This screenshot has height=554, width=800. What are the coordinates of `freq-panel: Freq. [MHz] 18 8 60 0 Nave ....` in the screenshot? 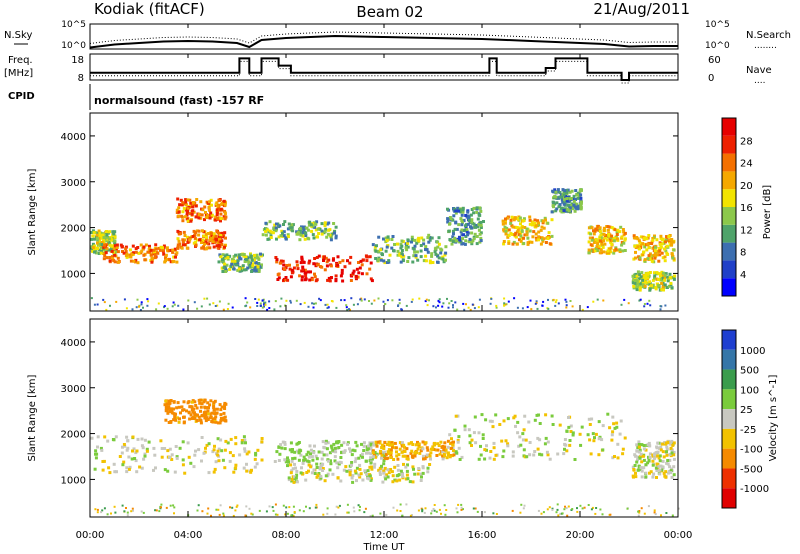 It's located at (388, 69).